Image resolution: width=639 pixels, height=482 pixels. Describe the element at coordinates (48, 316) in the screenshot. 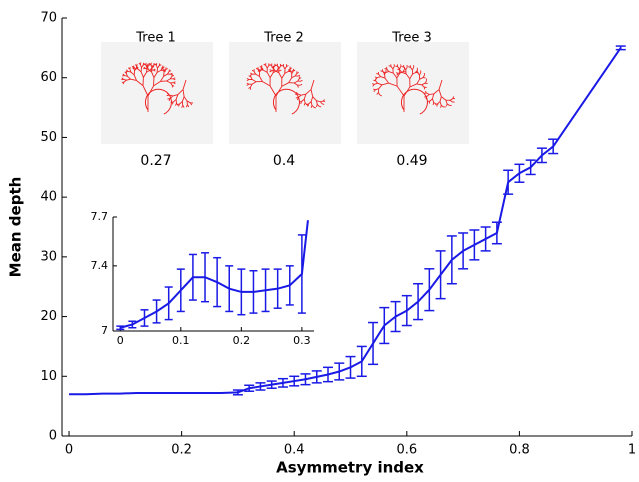

I see `y-tick-label: 20` at that location.